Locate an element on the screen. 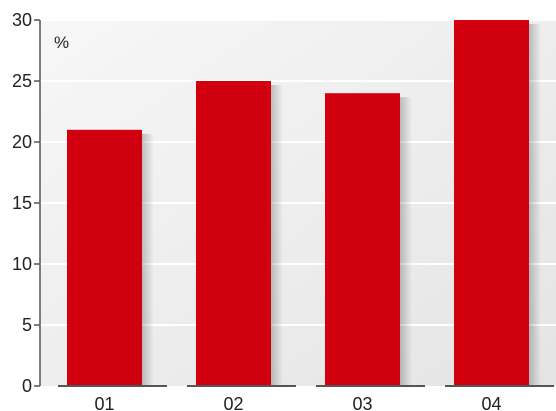 This screenshot has height=411, width=556. x-tick-label: 02 is located at coordinates (233, 402).